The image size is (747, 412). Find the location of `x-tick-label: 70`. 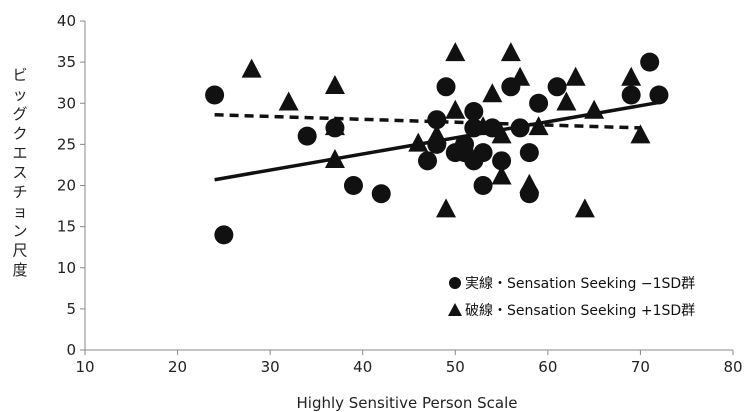

x-tick-label: 70 is located at coordinates (640, 367).